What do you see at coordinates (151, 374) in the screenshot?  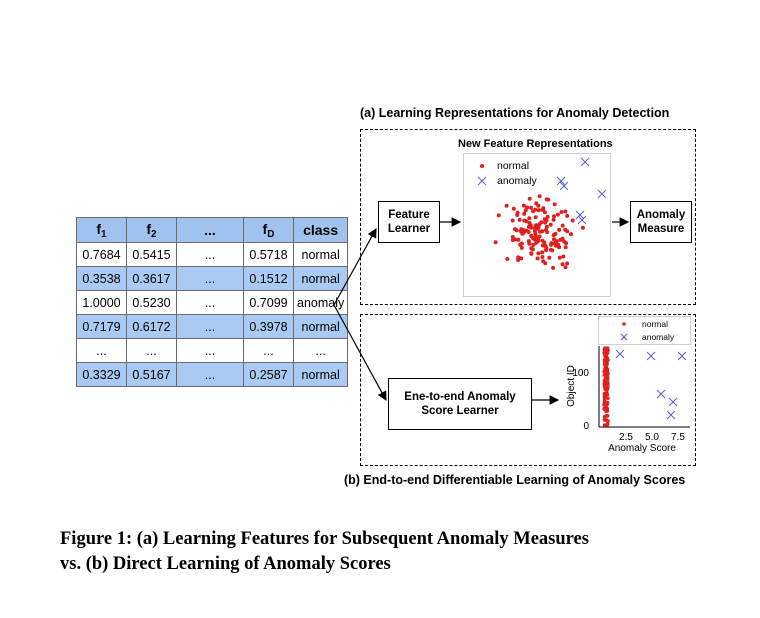 I see `table-cell: 0.5167` at bounding box center [151, 374].